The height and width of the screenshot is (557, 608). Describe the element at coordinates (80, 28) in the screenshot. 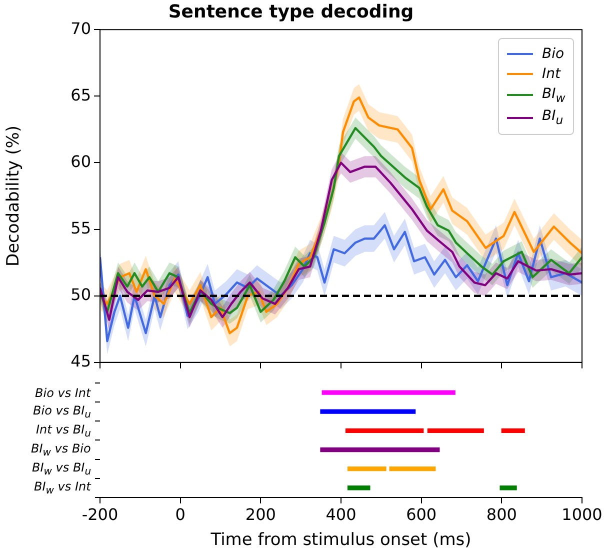

I see `y-tick-label: 70` at that location.